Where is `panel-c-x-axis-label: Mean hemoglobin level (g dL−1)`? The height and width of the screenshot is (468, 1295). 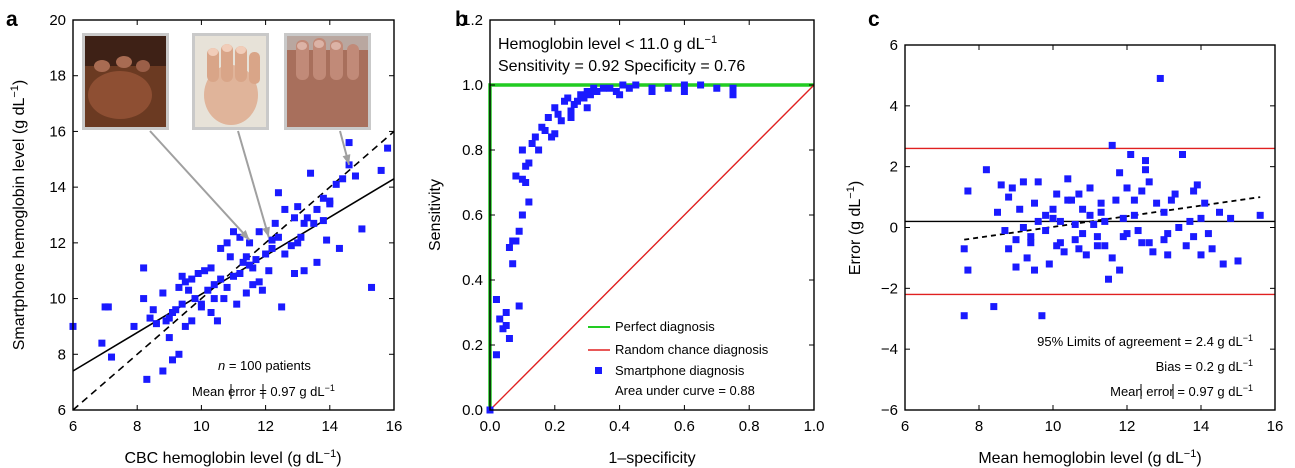 panel-c-x-axis-label: Mean hemoglobin level (g dL−1) is located at coordinates (1089, 457).